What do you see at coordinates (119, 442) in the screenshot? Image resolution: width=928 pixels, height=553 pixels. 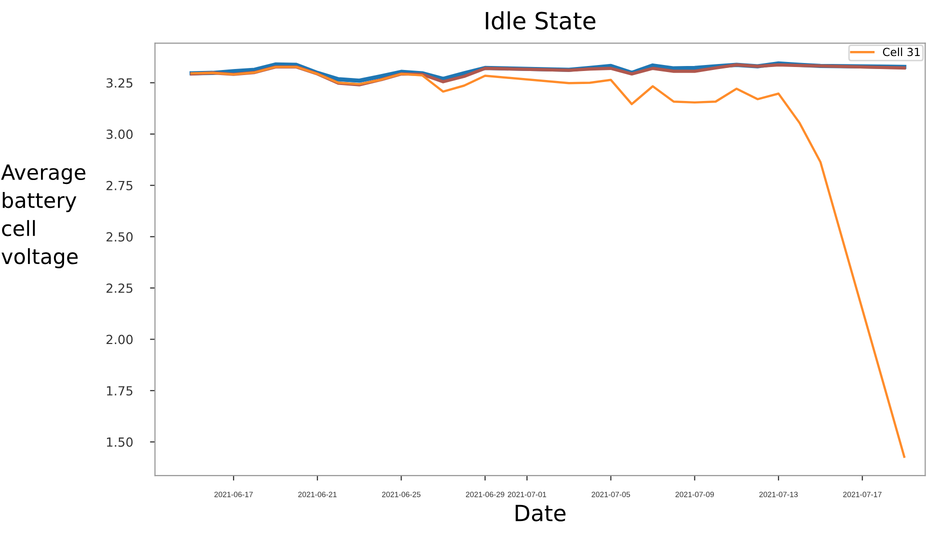 I see `y-tick-label: 1.50` at bounding box center [119, 442].